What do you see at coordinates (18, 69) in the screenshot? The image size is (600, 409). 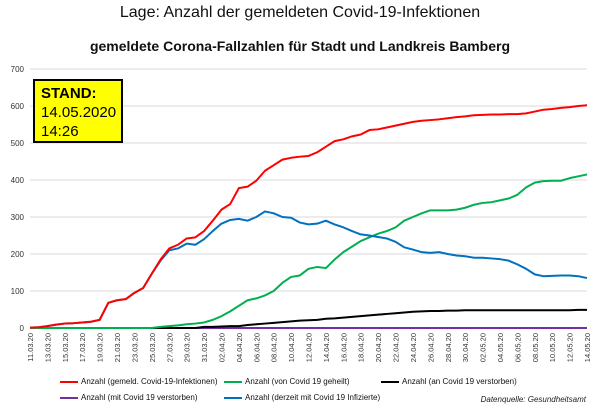 I see `y-tick-label: 700` at bounding box center [18, 69].